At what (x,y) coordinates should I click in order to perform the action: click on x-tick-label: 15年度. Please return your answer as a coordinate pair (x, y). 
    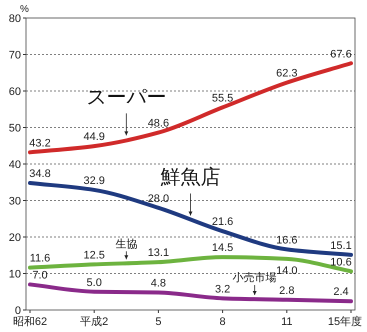
    Looking at the image, I should click on (345, 321).